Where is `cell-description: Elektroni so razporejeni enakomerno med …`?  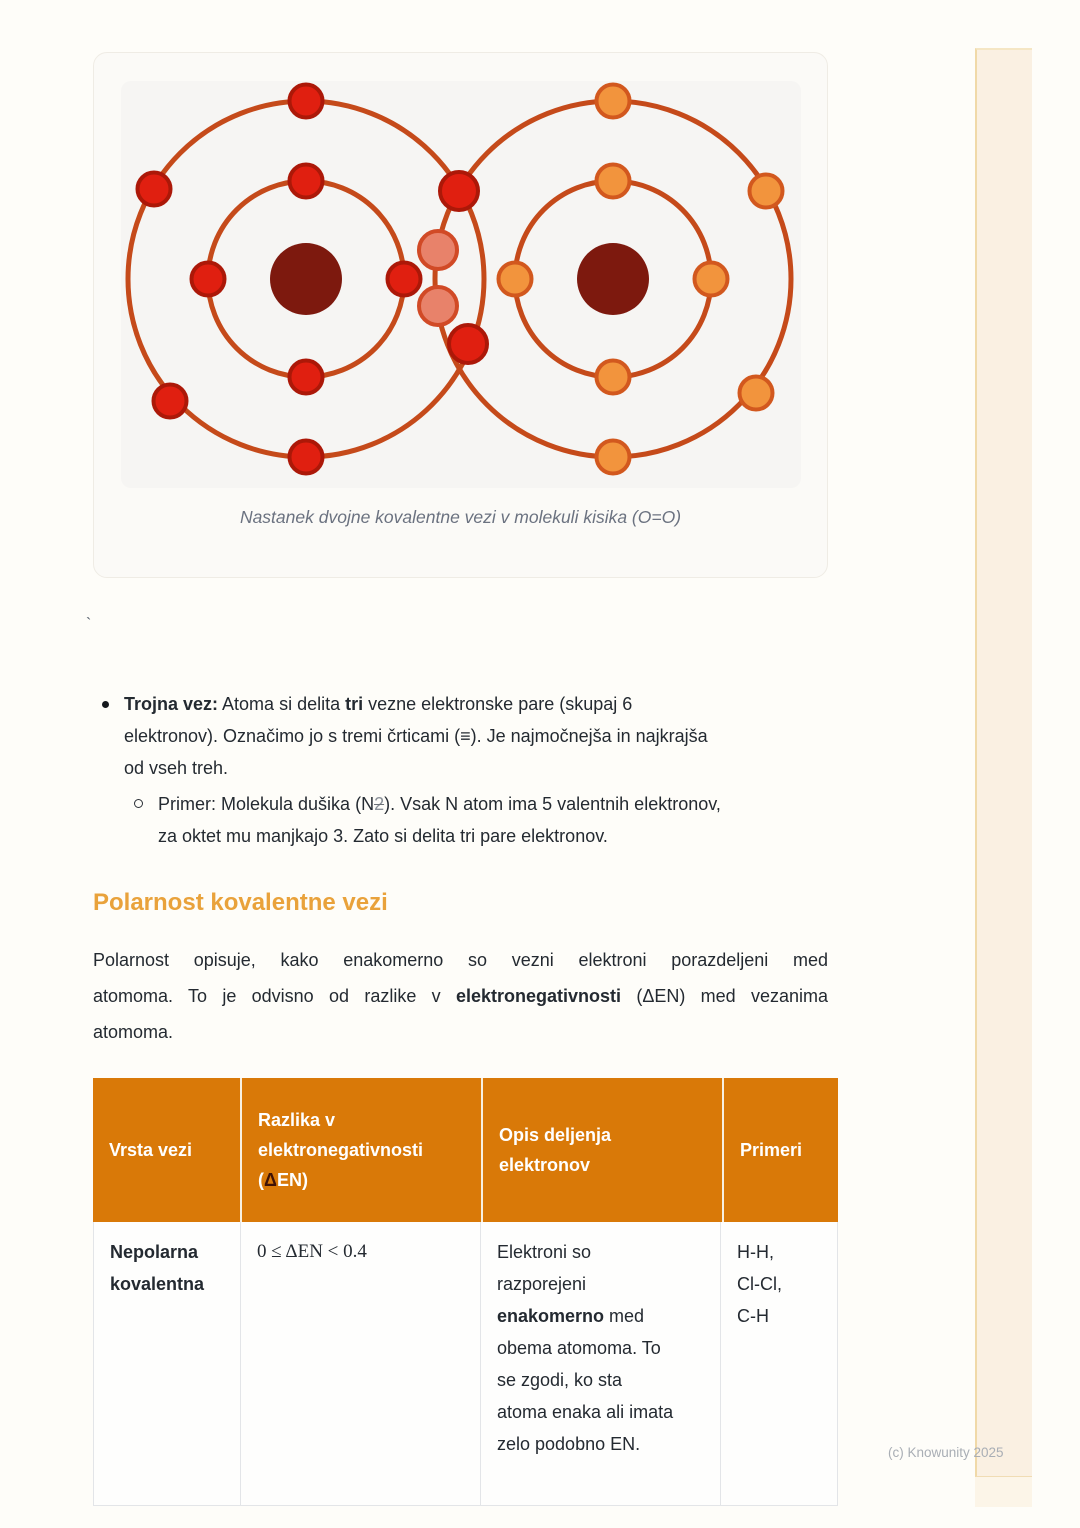 cell-description: Elektroni so razporejeni enakomerno med … is located at coordinates (601, 1363).